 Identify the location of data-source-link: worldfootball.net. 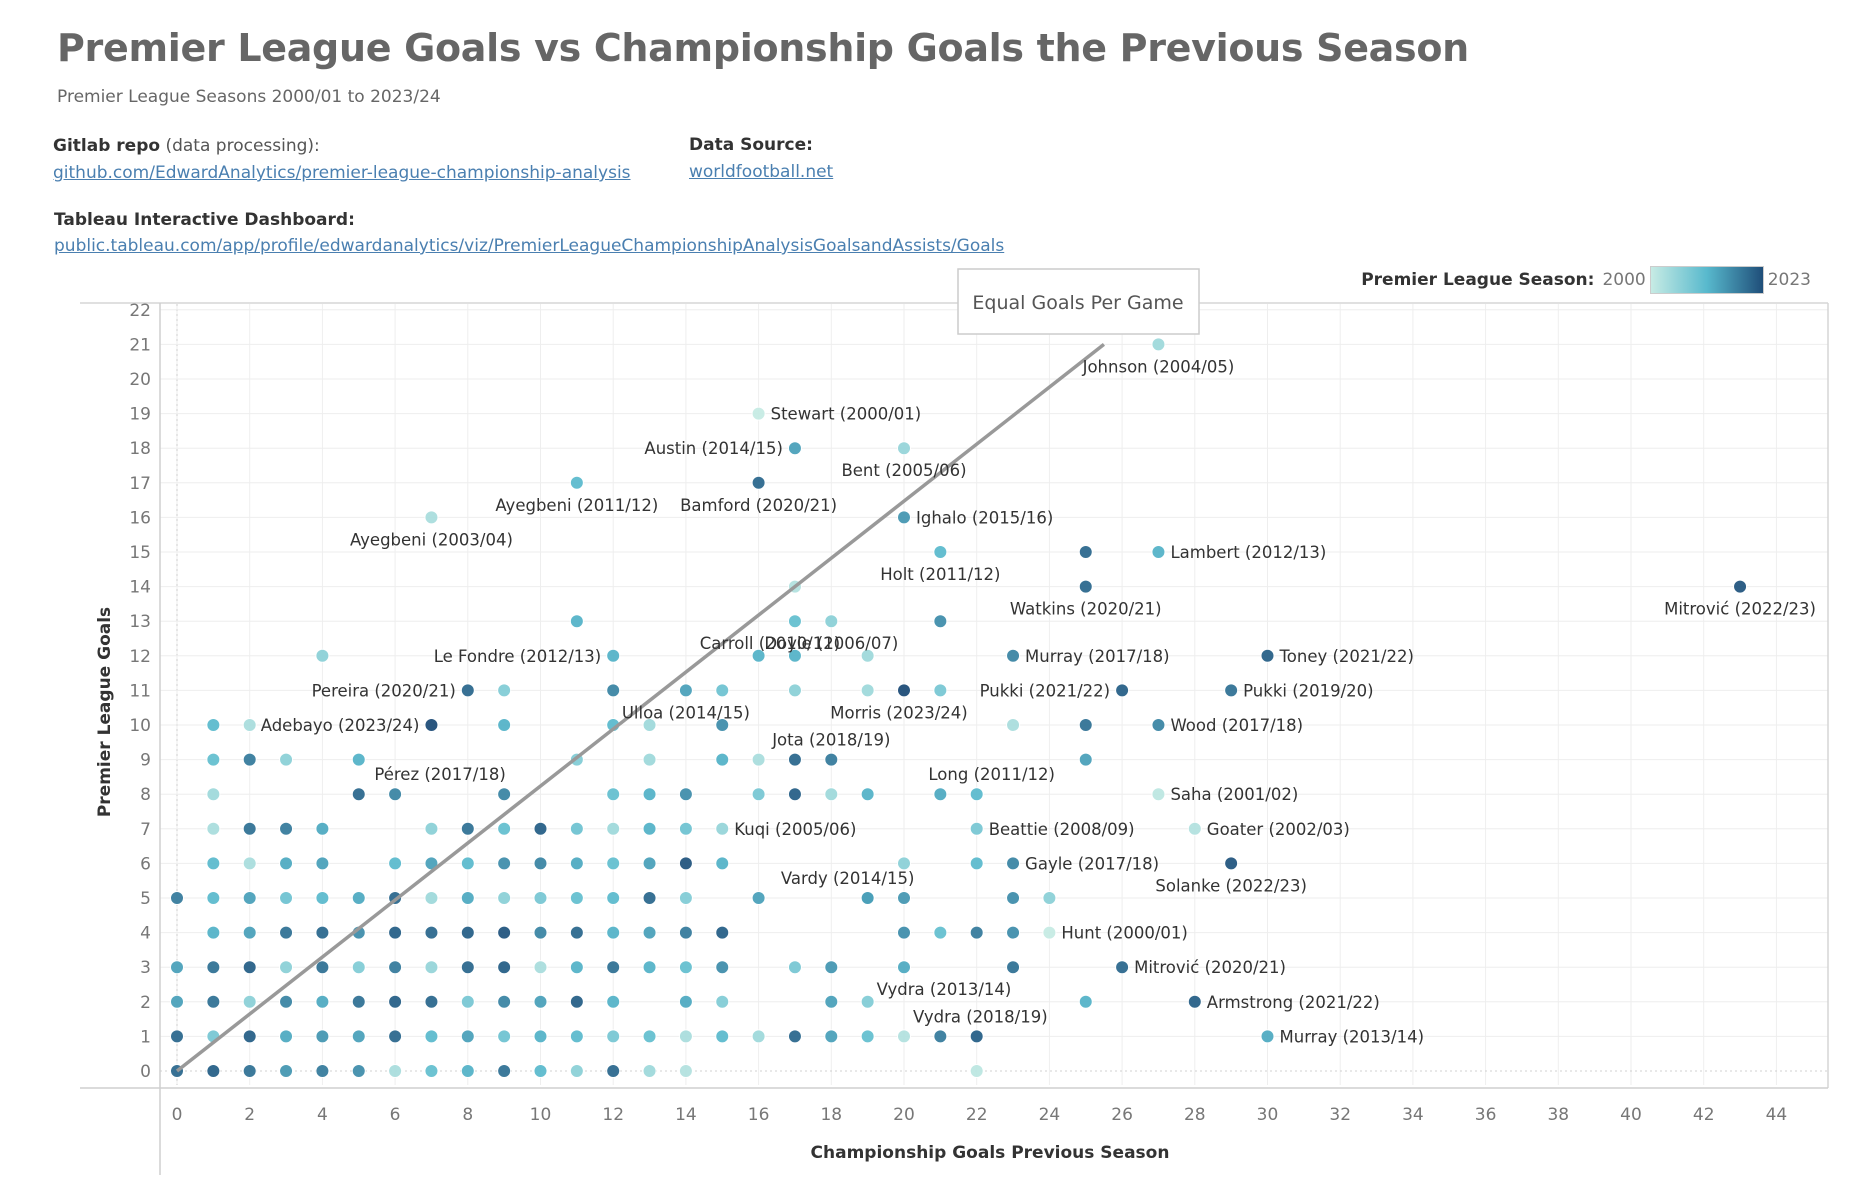
(761, 172).